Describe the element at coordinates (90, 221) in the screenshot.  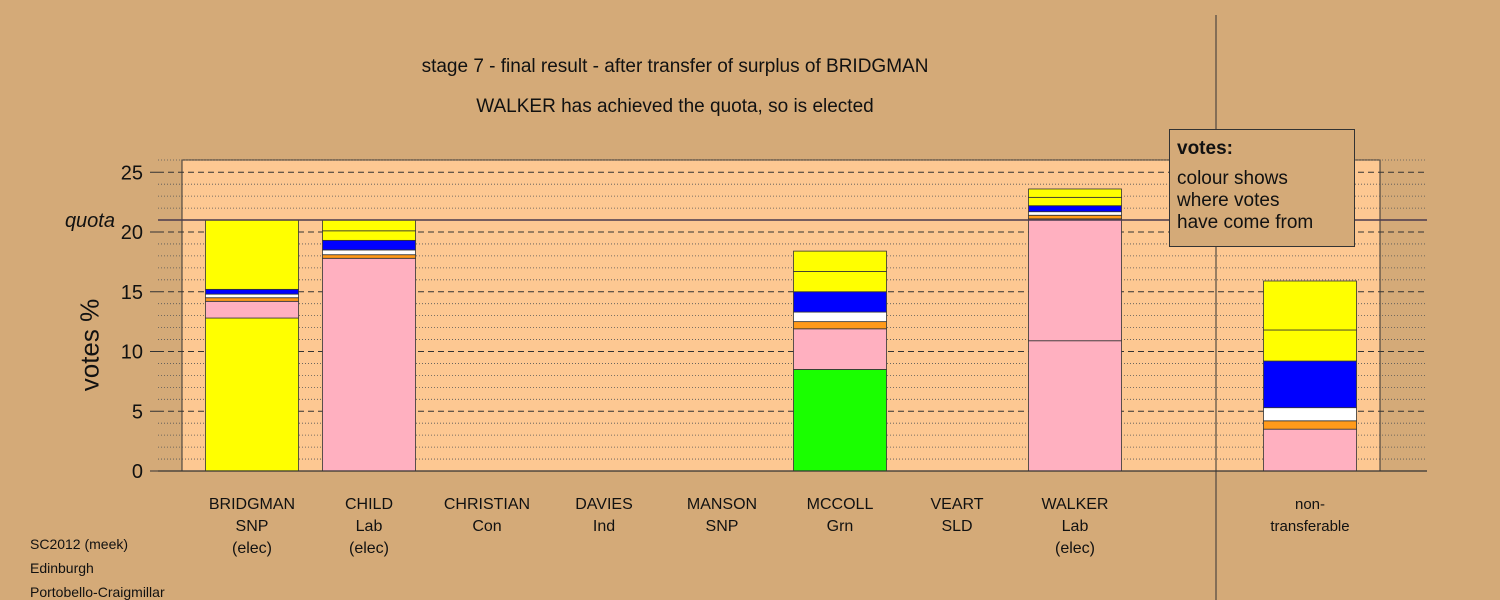
I see `quota-label: quota` at that location.